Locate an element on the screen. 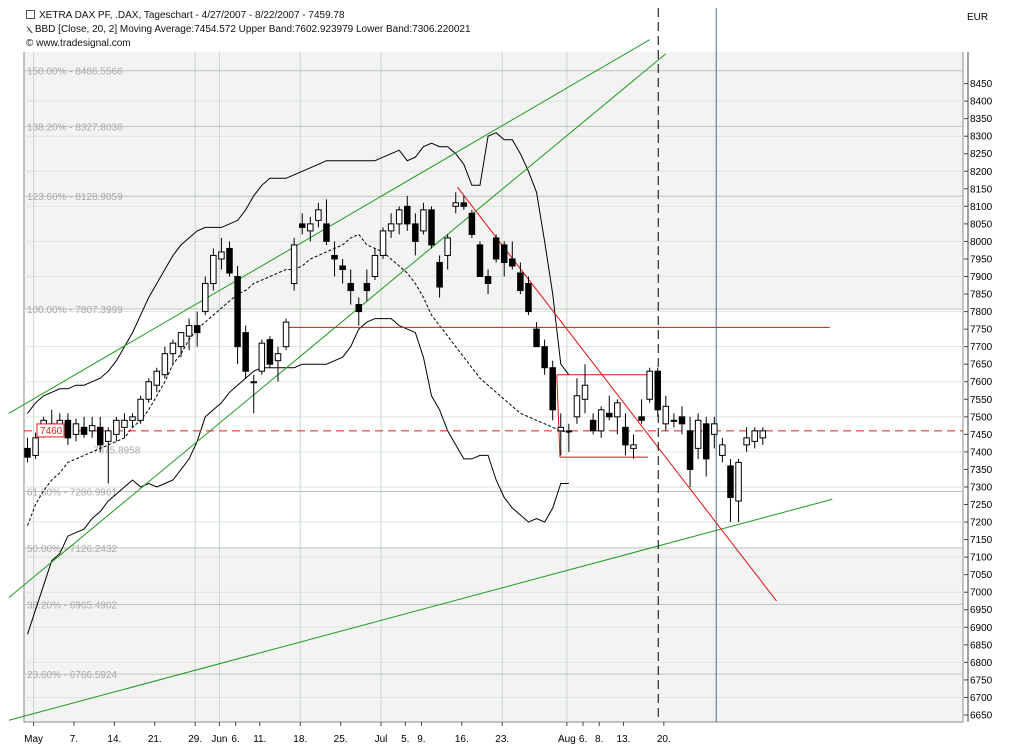 This screenshot has height=754, width=1023. y-tick-label: 7250 is located at coordinates (981, 505).